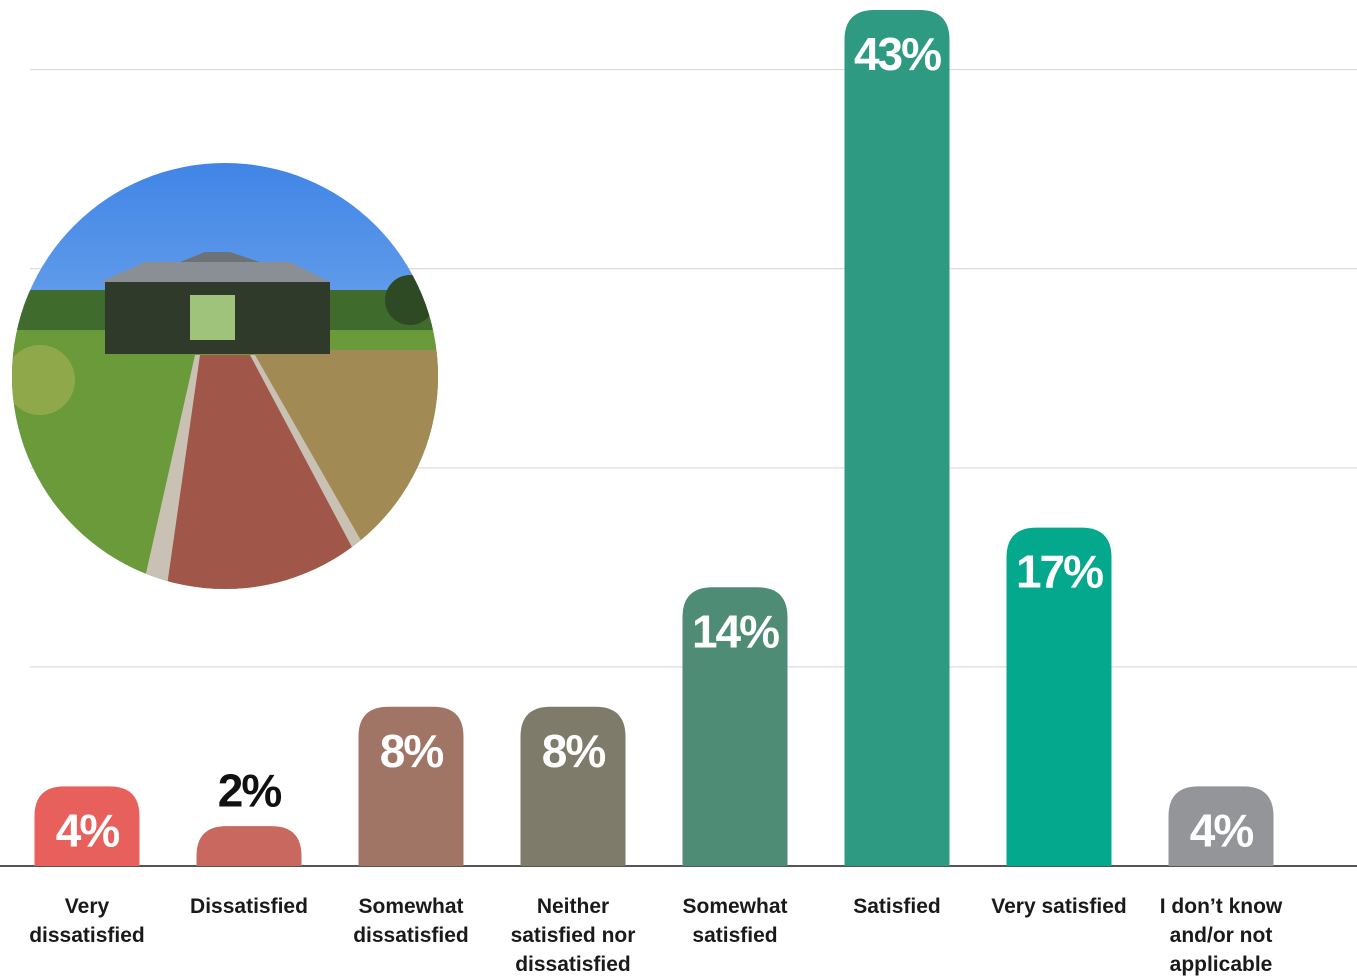 Image resolution: width=1357 pixels, height=979 pixels. Describe the element at coordinates (1059, 906) in the screenshot. I see `x-tick-label: Very satisfied` at that location.